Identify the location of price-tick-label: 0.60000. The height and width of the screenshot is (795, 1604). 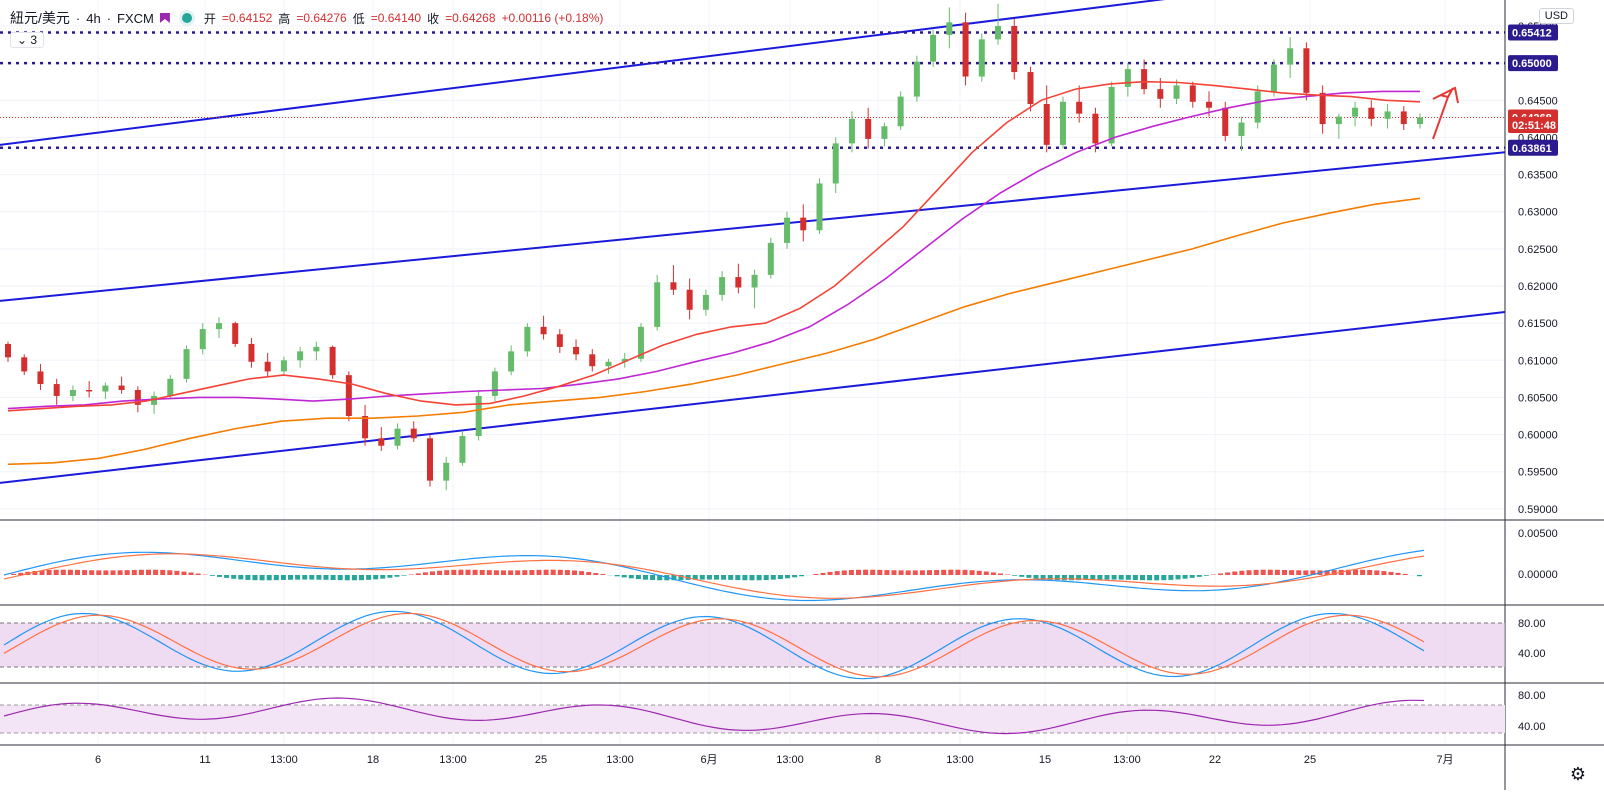
(1538, 436).